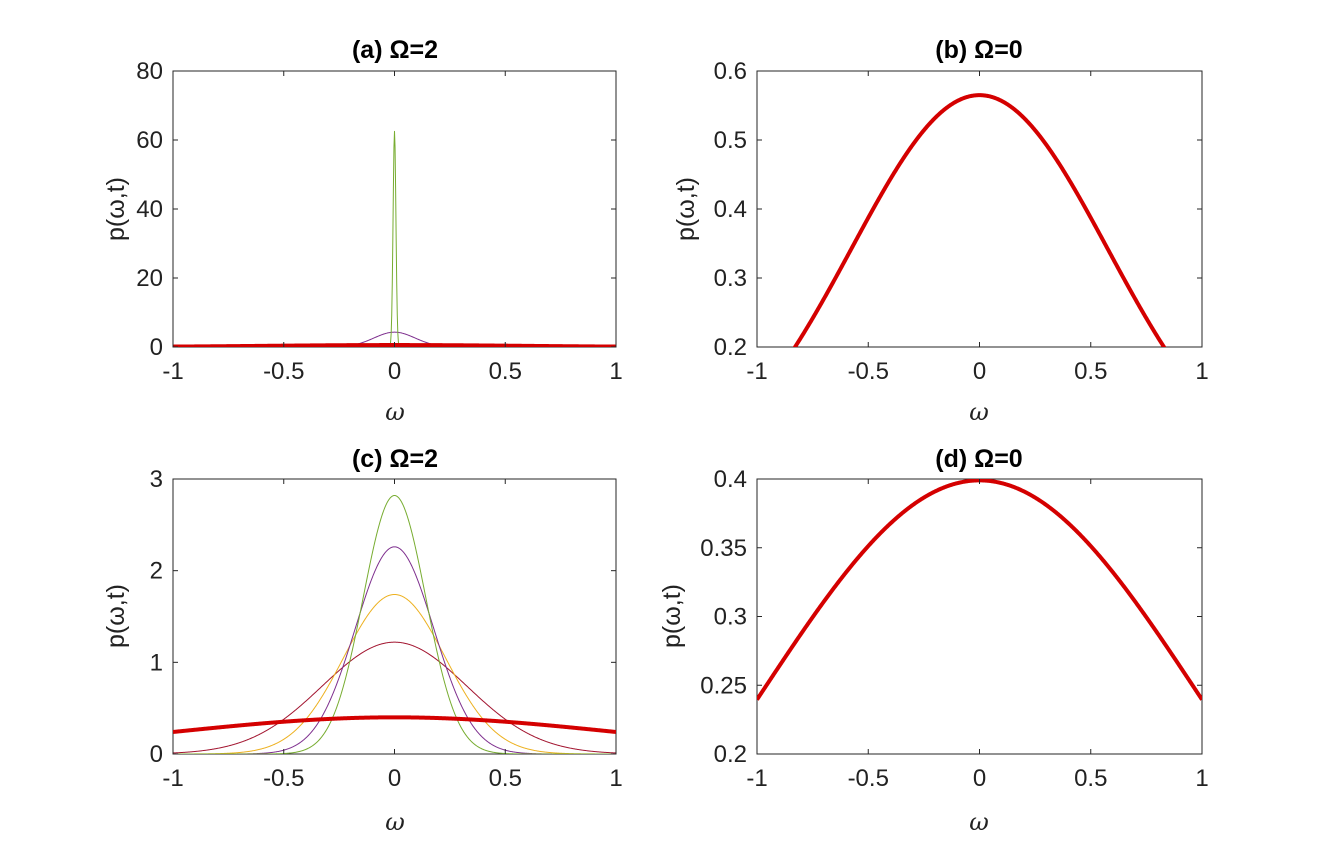 The width and height of the screenshot is (1329, 860). I want to click on panel-d-ytick-label: 0.25, so click(723, 685).